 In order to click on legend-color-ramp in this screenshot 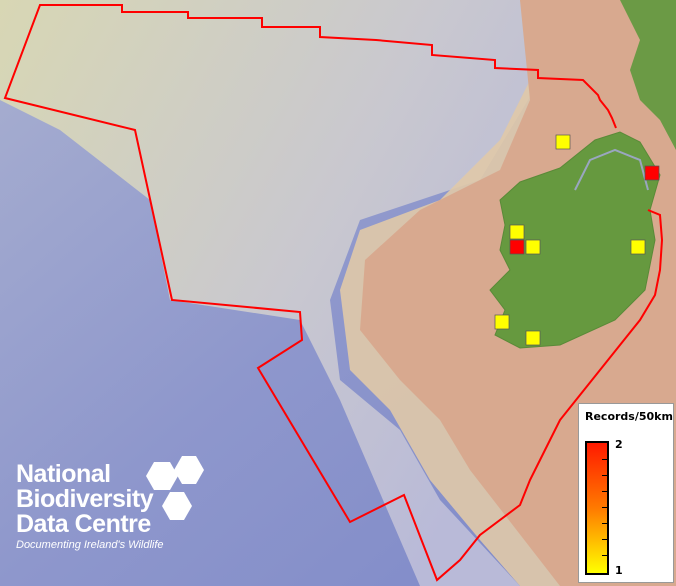, I will do `click(597, 508)`.